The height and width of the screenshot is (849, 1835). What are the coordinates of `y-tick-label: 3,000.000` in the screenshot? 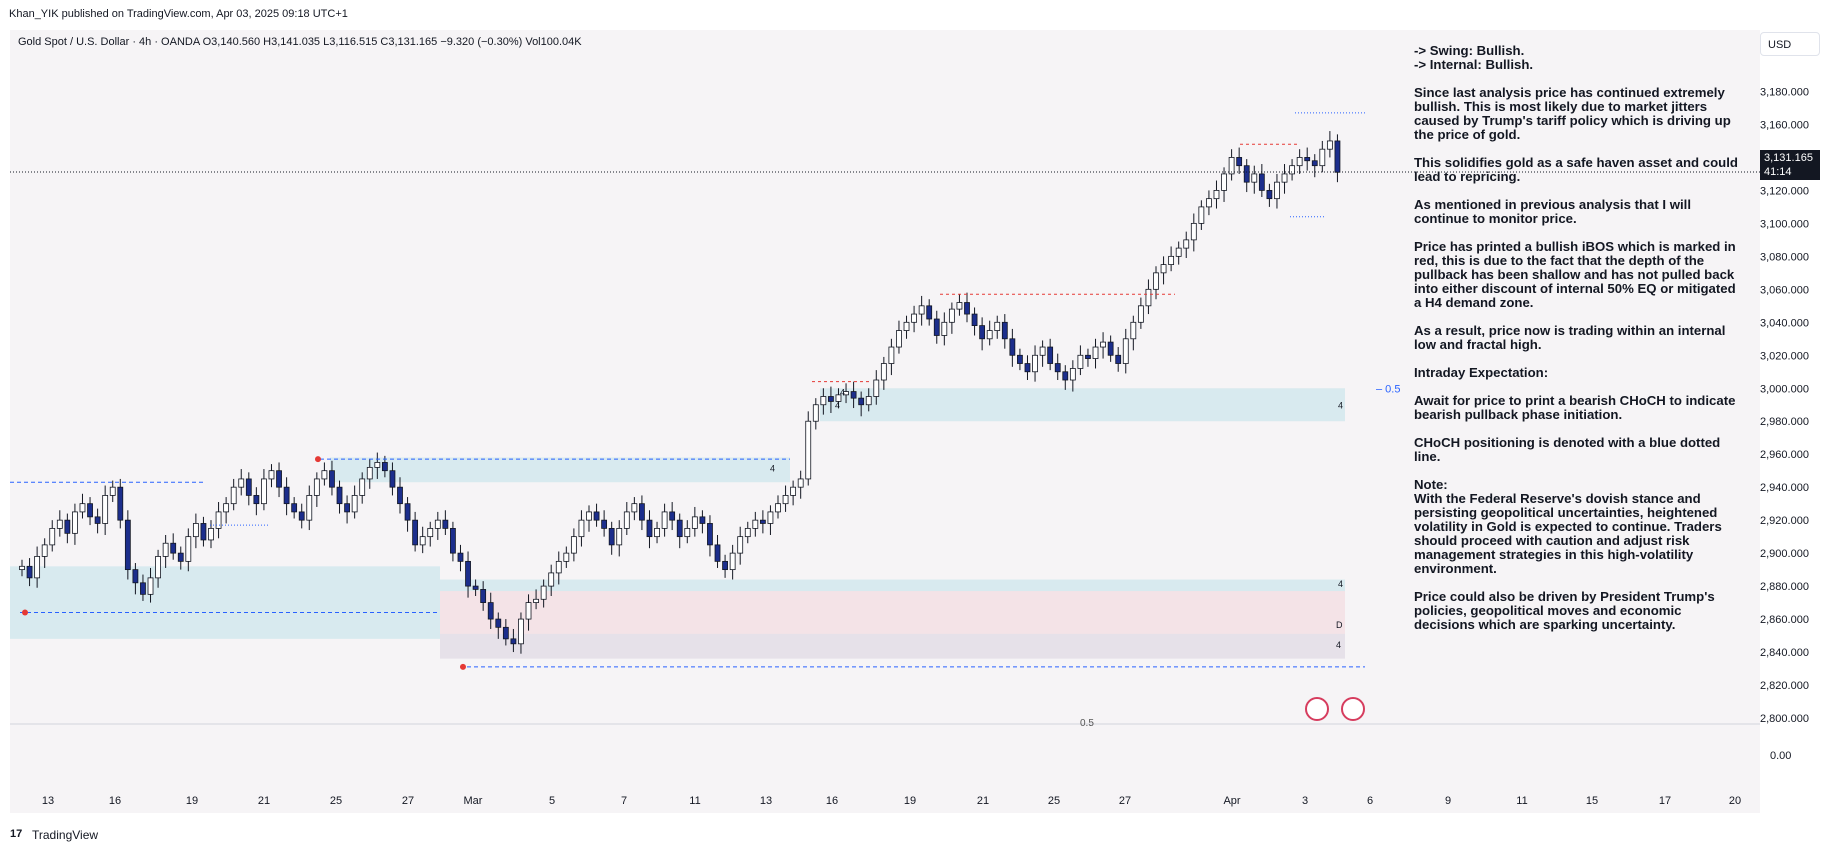 It's located at (1784, 389).